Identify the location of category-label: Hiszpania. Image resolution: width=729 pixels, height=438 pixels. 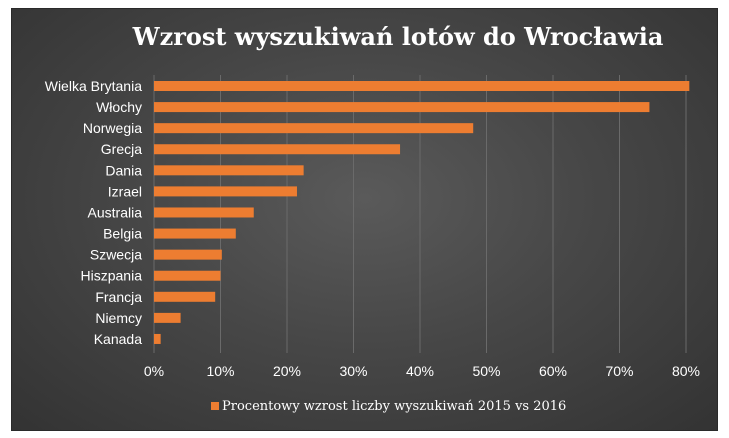
(112, 276).